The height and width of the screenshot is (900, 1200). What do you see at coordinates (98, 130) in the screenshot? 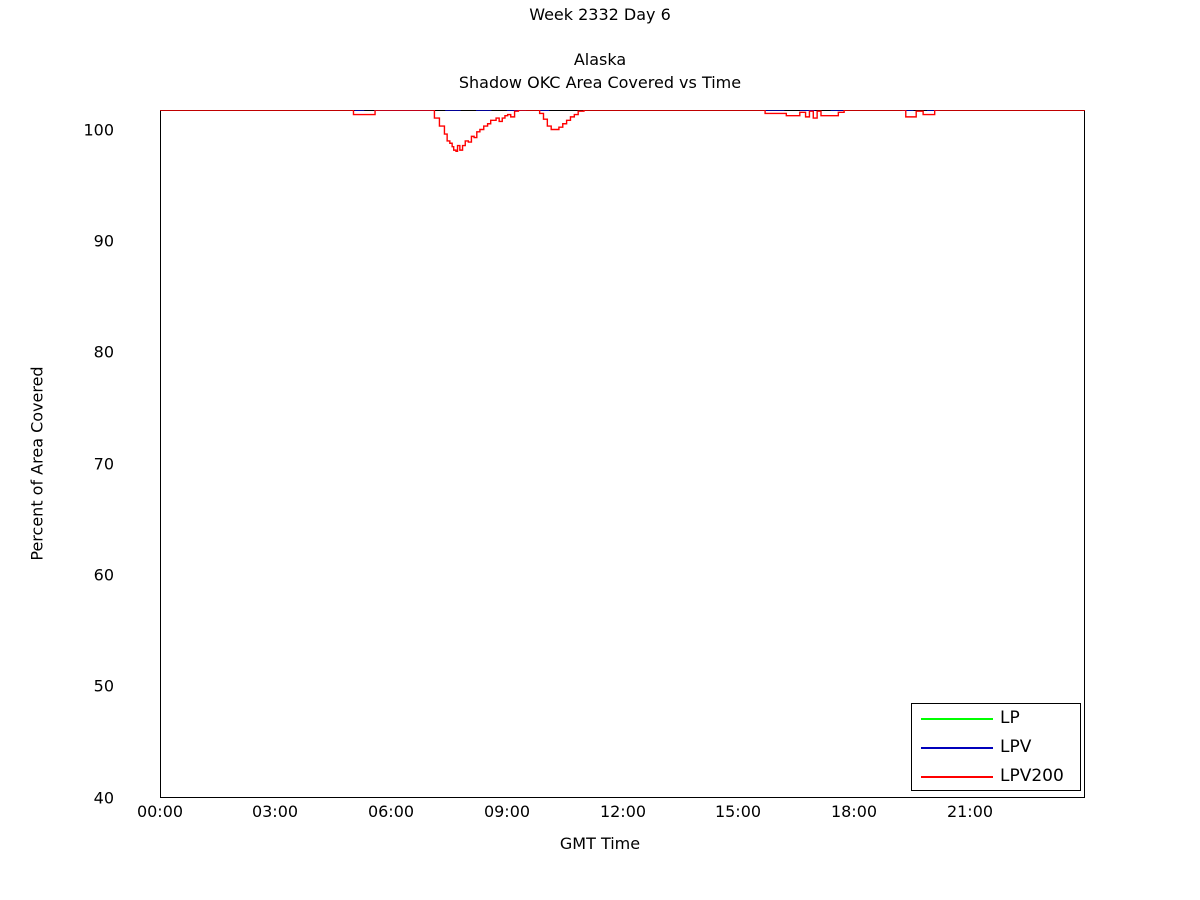
I see `y-tick-label-100: 100` at bounding box center [98, 130].